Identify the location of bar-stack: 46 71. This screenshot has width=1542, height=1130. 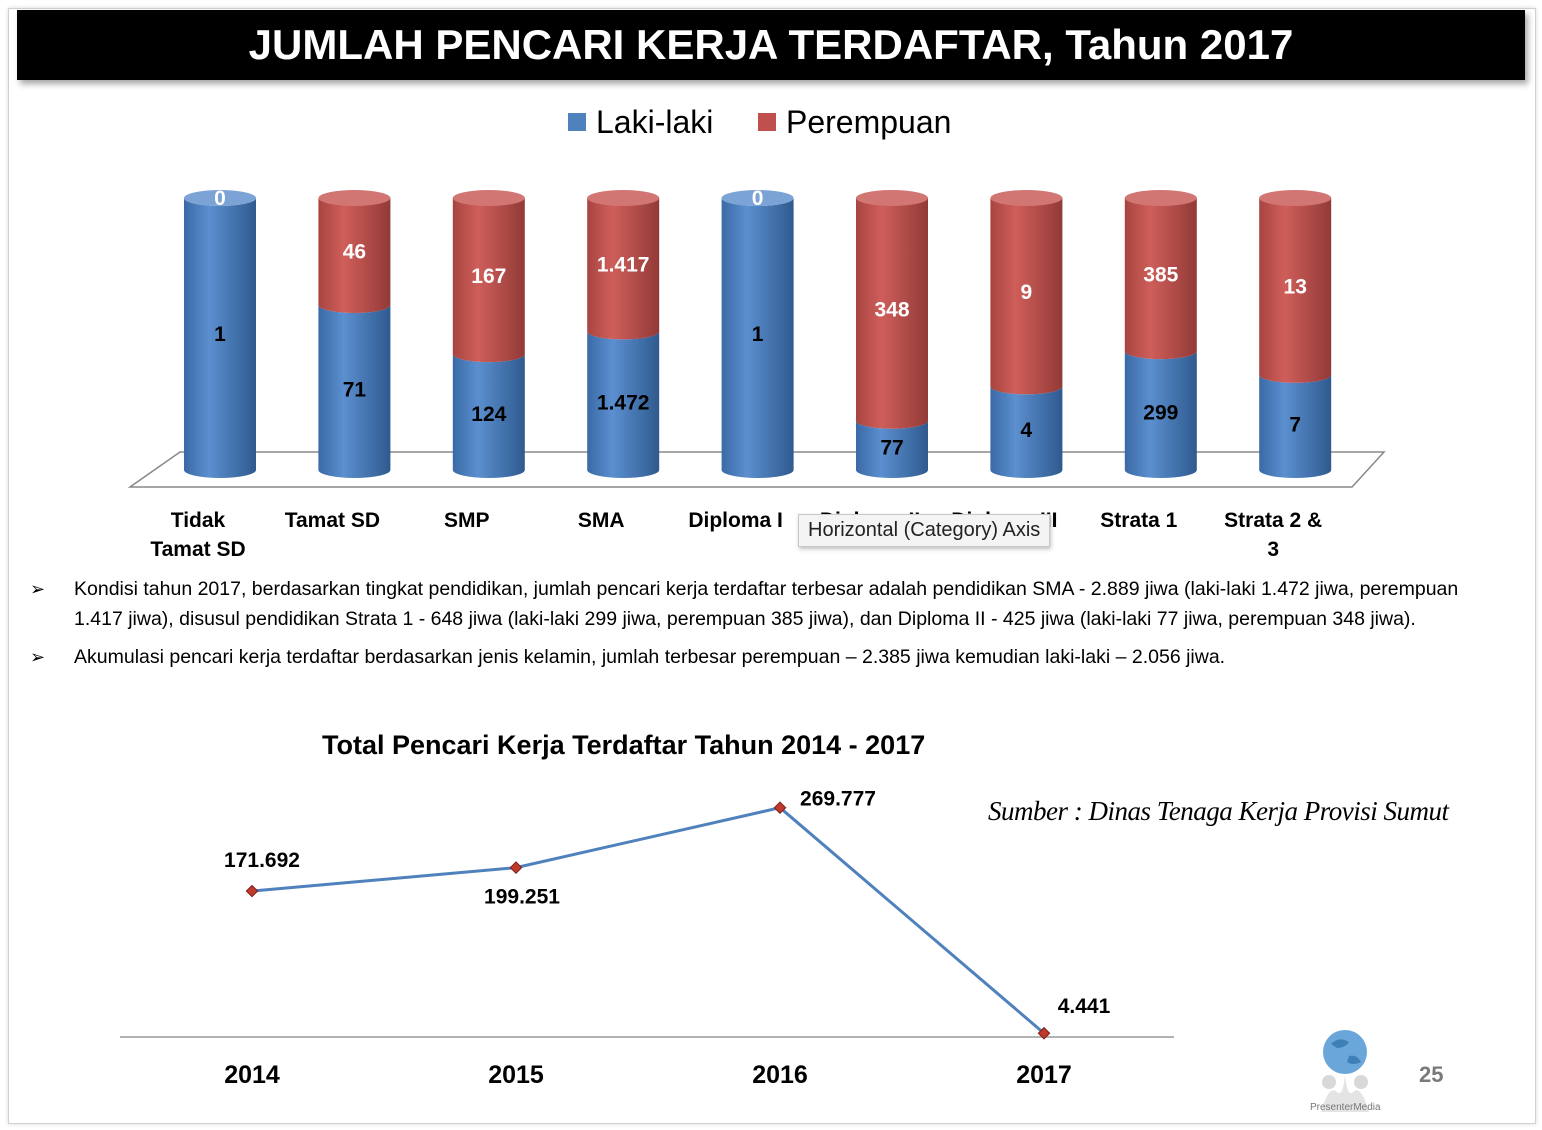
(354, 334).